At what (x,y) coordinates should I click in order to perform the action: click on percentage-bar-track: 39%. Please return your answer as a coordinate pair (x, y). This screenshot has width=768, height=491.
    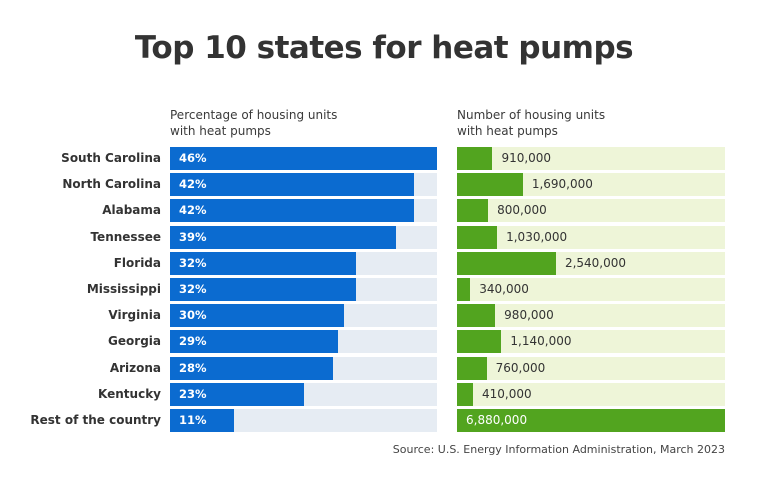
    Looking at the image, I should click on (303, 237).